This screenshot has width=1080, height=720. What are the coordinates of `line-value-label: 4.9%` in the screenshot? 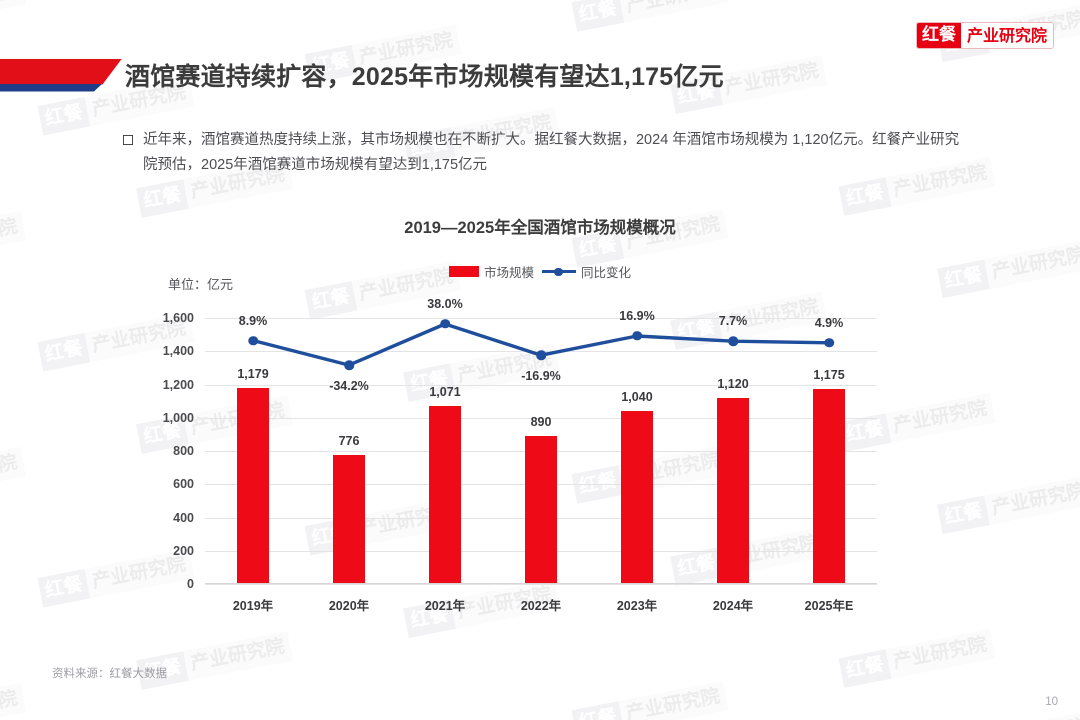 It's located at (829, 322).